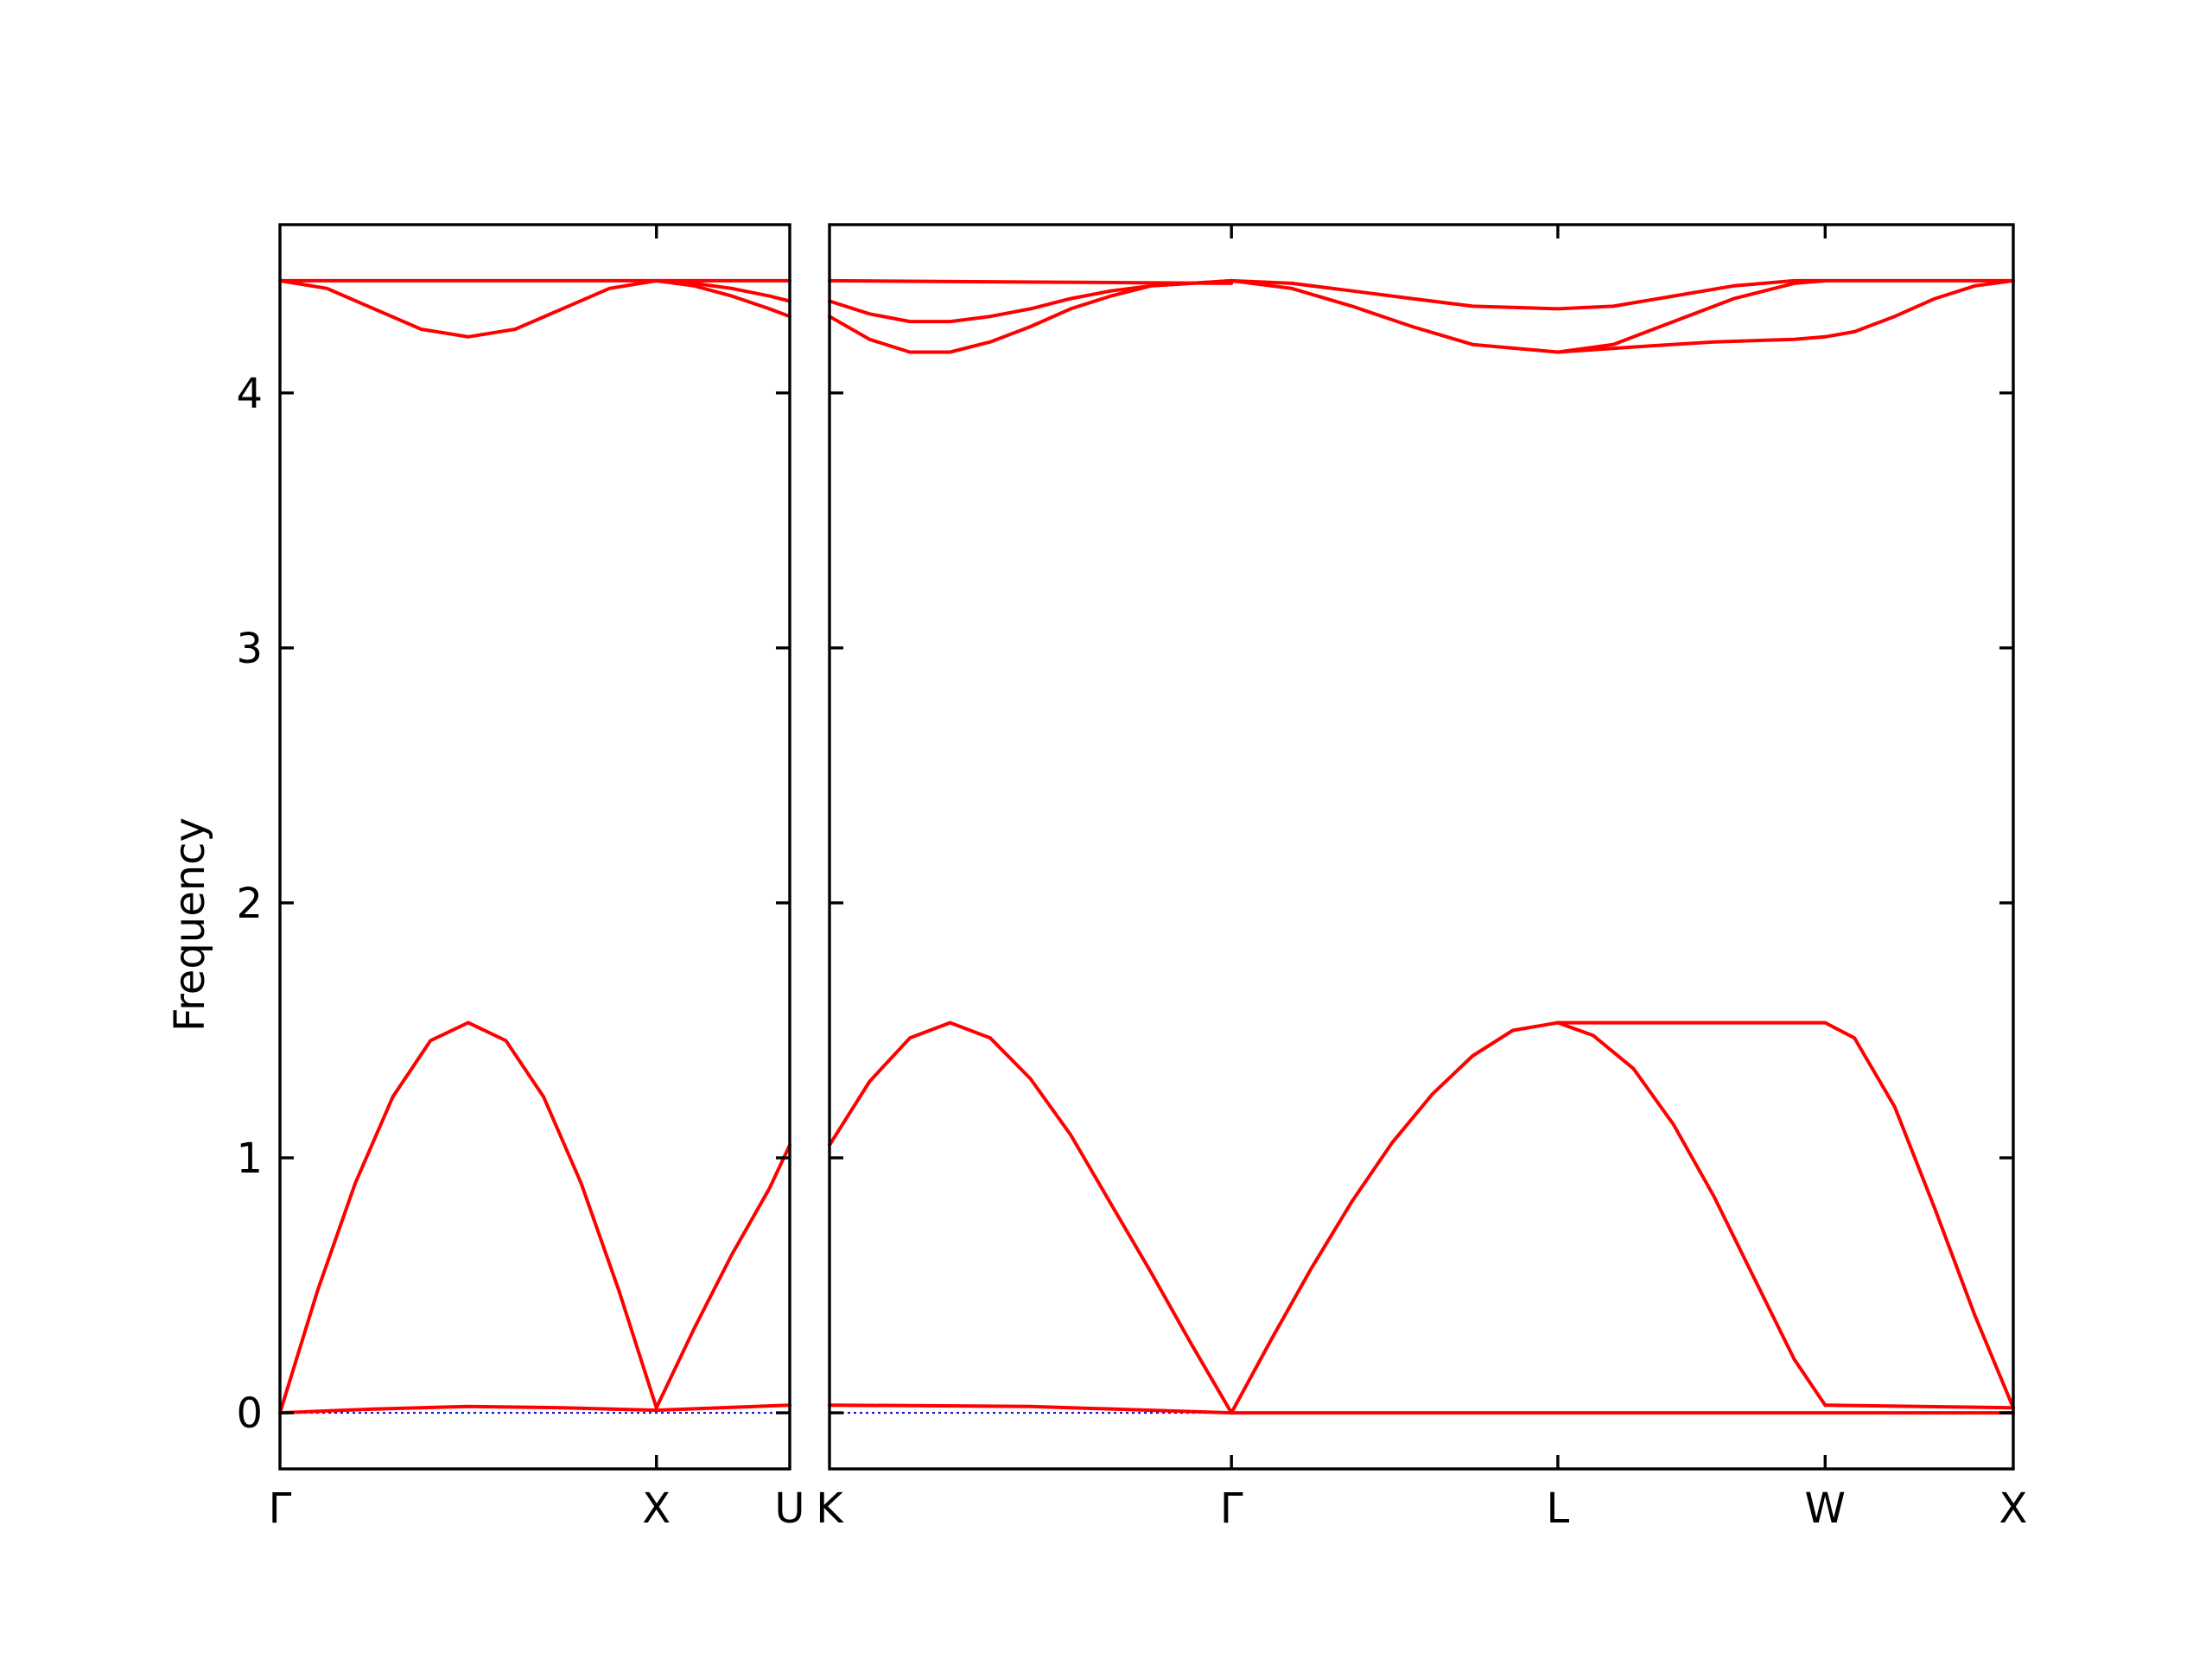 Image resolution: width=2212 pixels, height=1659 pixels. What do you see at coordinates (1558, 1508) in the screenshot?
I see `x-tick-label: L` at bounding box center [1558, 1508].